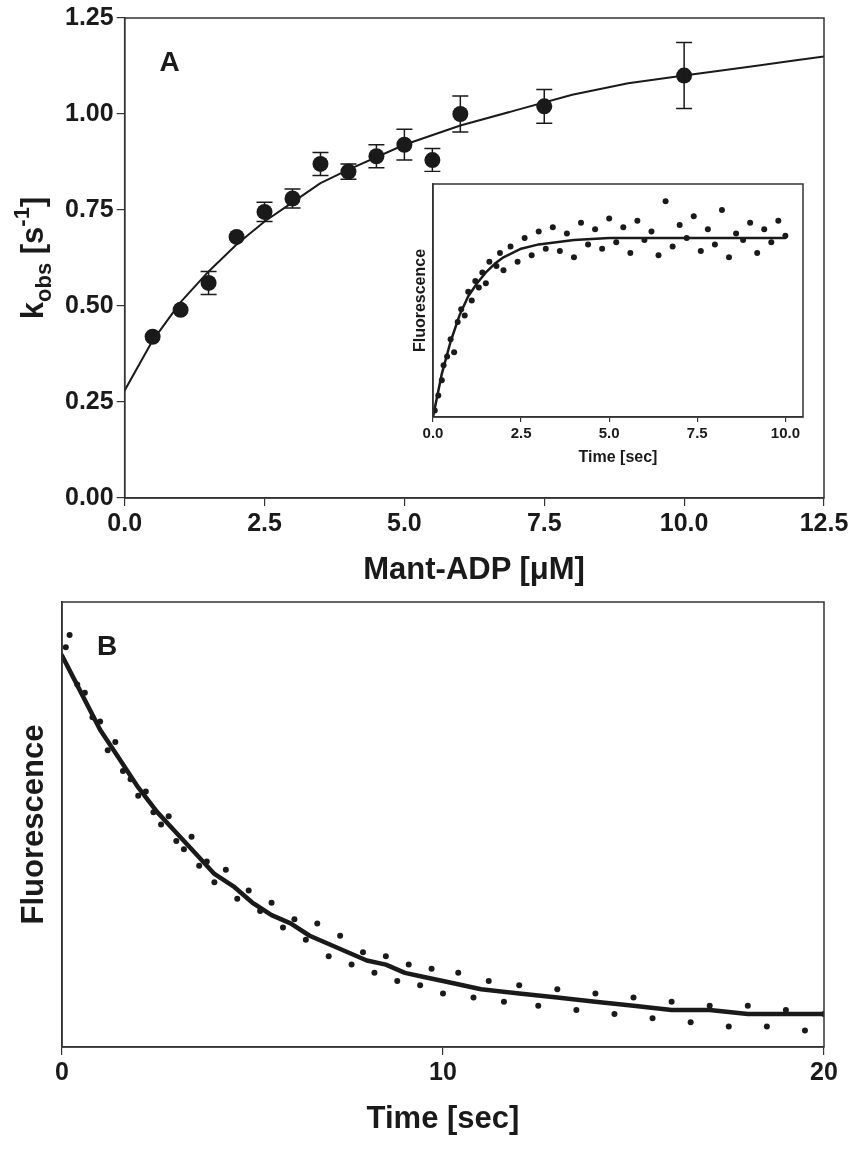 This screenshot has width=854, height=1149. I want to click on y-axis-title: kobs [s-1], so click(32, 258).